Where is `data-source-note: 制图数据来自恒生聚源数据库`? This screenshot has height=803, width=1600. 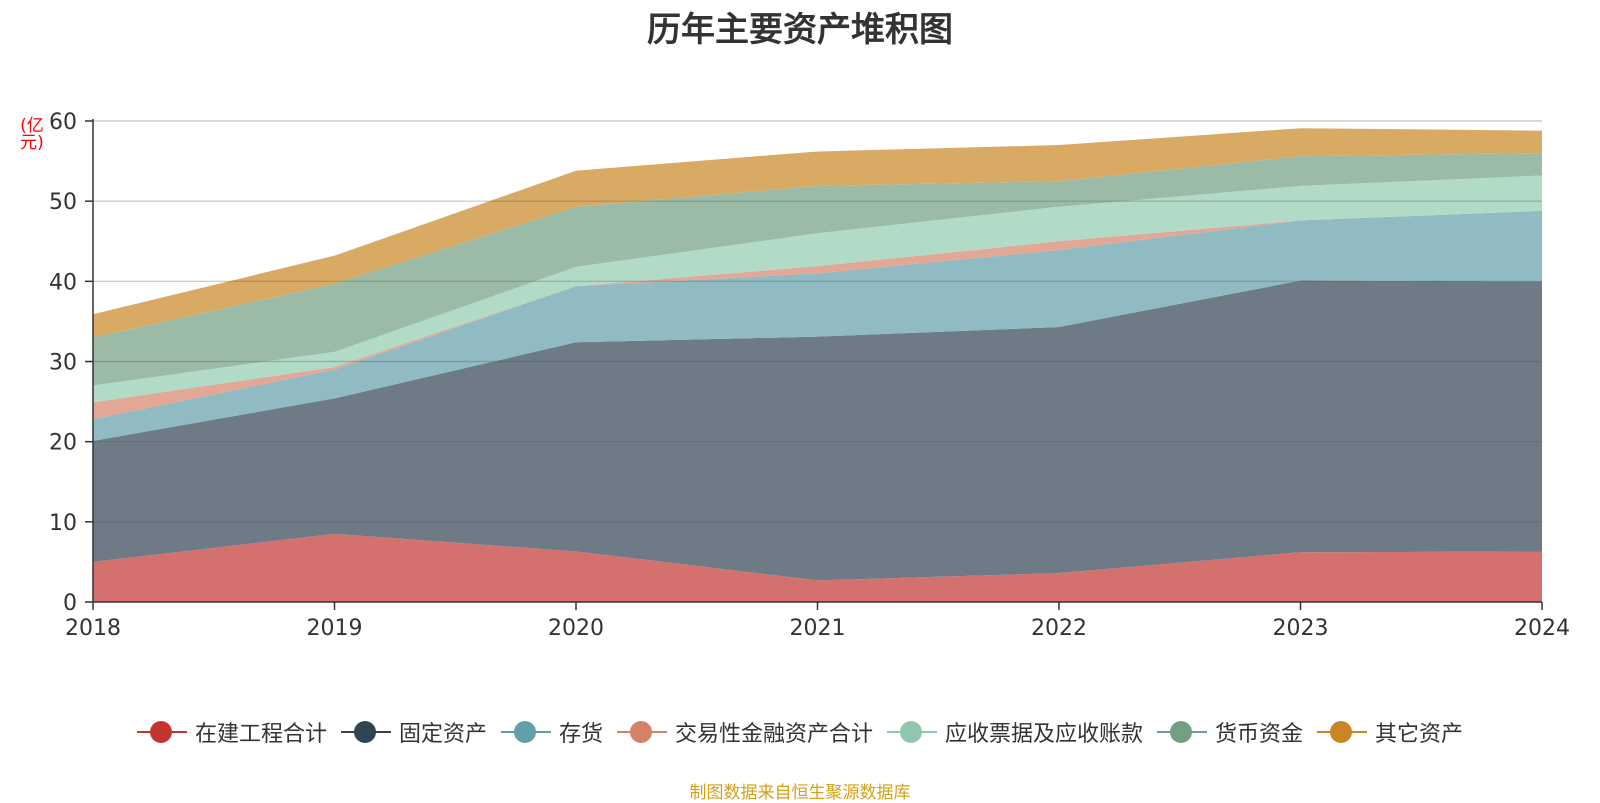
data-source-note: 制图数据来自恒生聚源数据库 is located at coordinates (800, 793).